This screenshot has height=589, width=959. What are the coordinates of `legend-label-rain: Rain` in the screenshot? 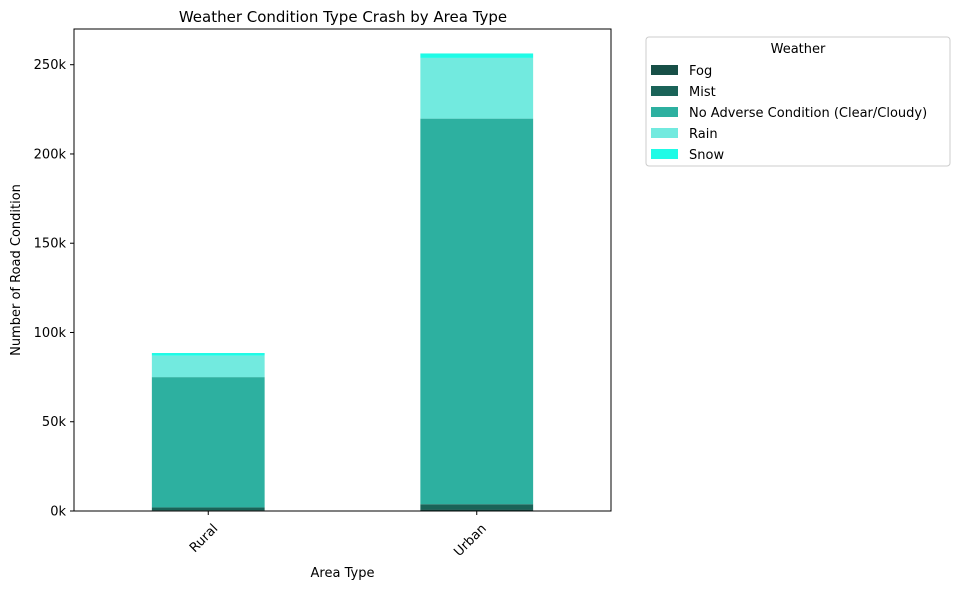 It's located at (703, 134).